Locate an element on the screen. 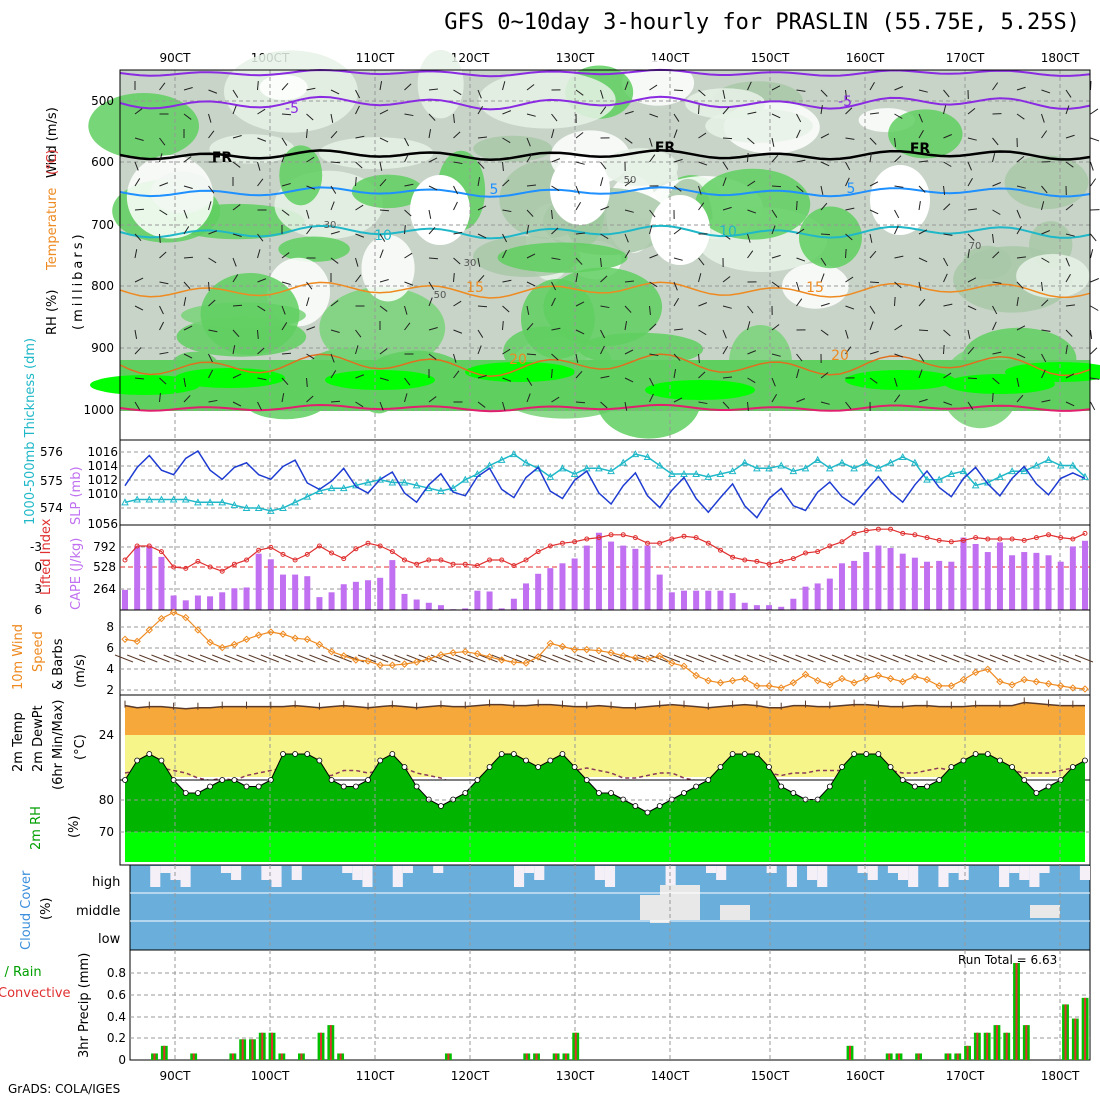  credit-label: GrADS: COLA/IGES is located at coordinates (64, 1089).